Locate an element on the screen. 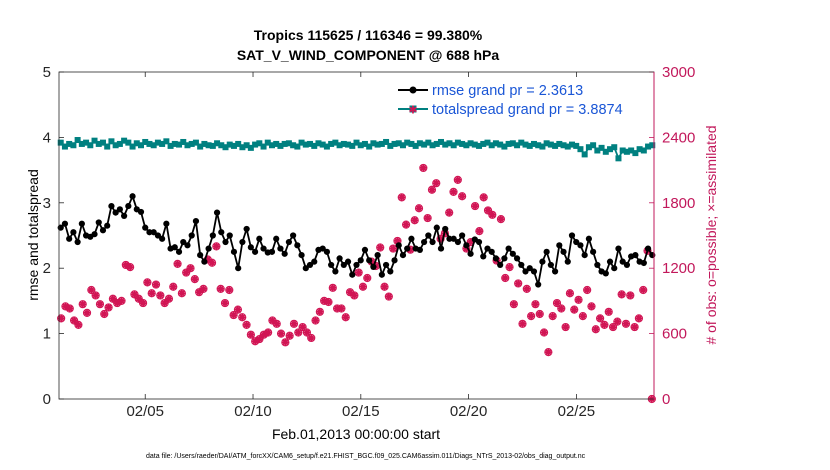 The width and height of the screenshot is (830, 470). left-tick-label: 4 is located at coordinates (47, 137).